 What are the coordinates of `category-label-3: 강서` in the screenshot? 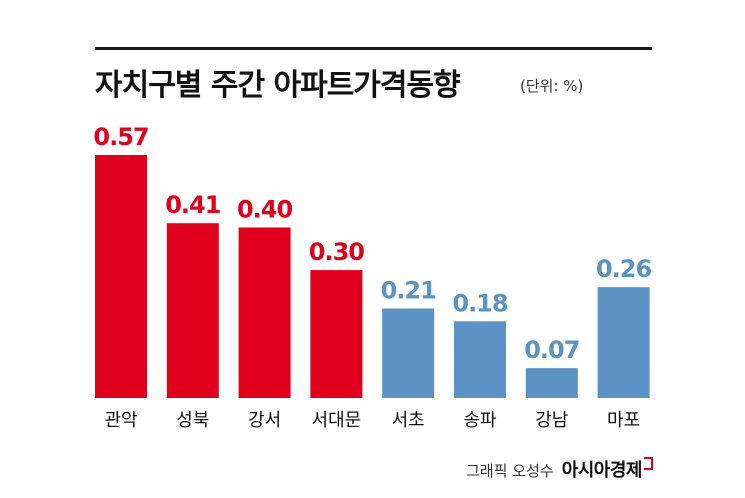 It's located at (264, 420).